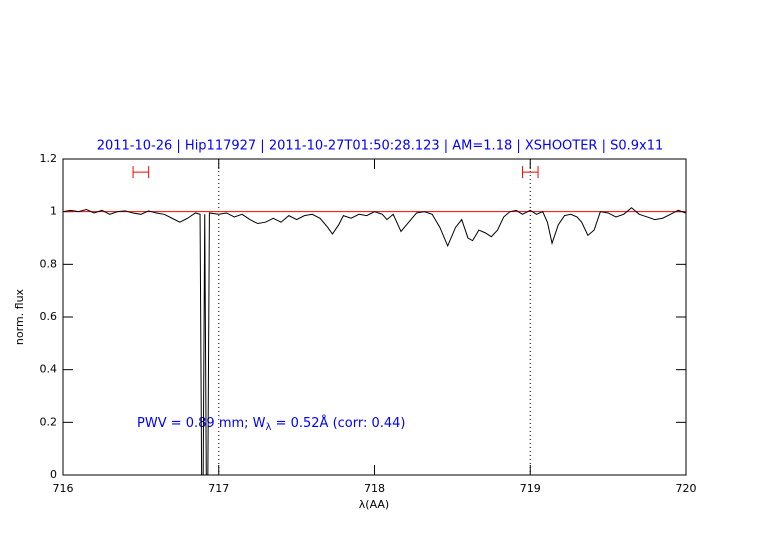 This screenshot has height=542, width=782. What do you see at coordinates (338, 423) in the screenshot?
I see `annotation-text: = 0.52Å (corr: 0.44)` at bounding box center [338, 423].